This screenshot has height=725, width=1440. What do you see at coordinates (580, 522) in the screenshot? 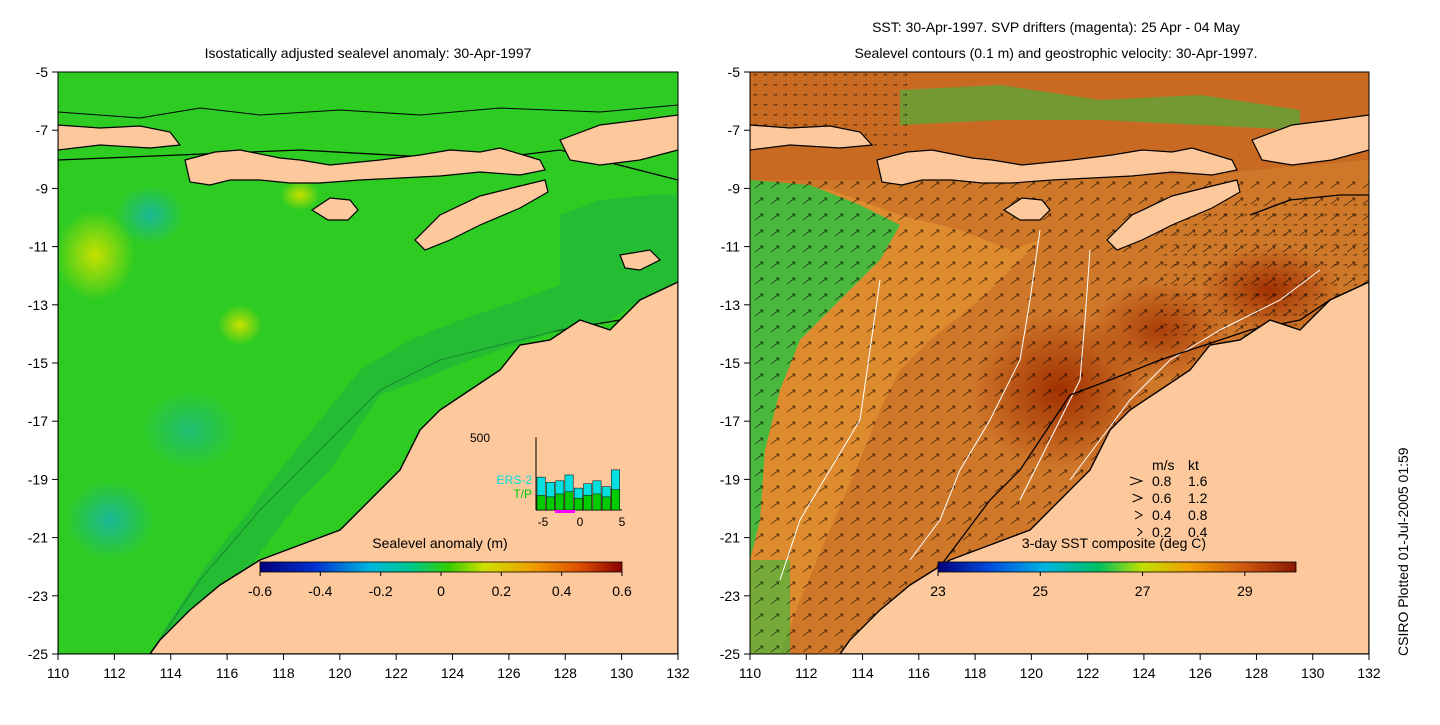
I see `hist-xtick: 0` at bounding box center [580, 522].